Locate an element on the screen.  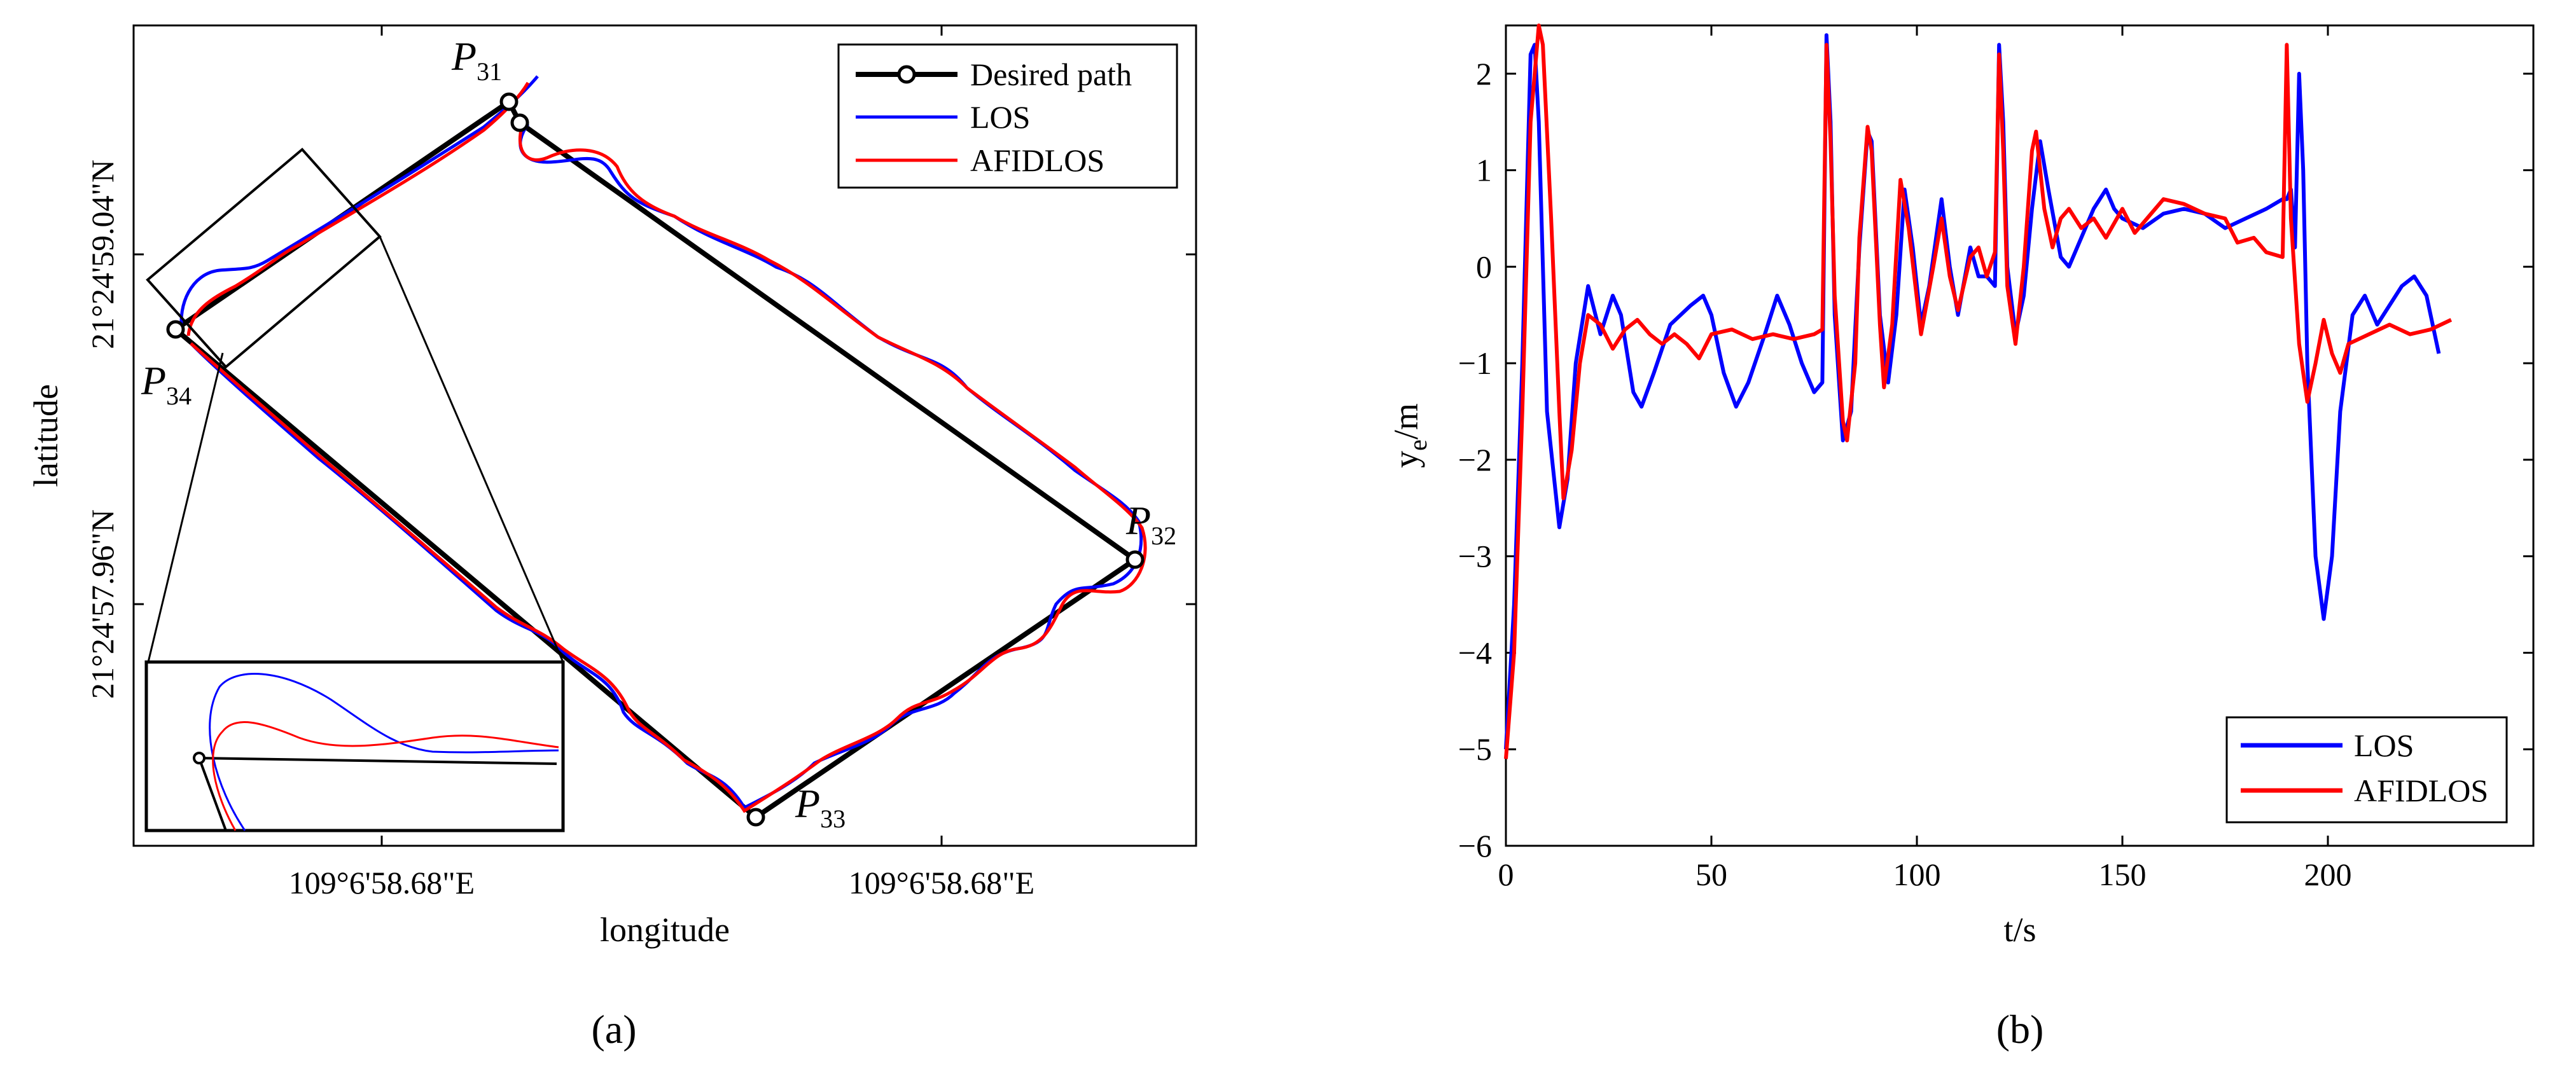
plot-b-ylabel-sub: e is located at coordinates (1417, 445).